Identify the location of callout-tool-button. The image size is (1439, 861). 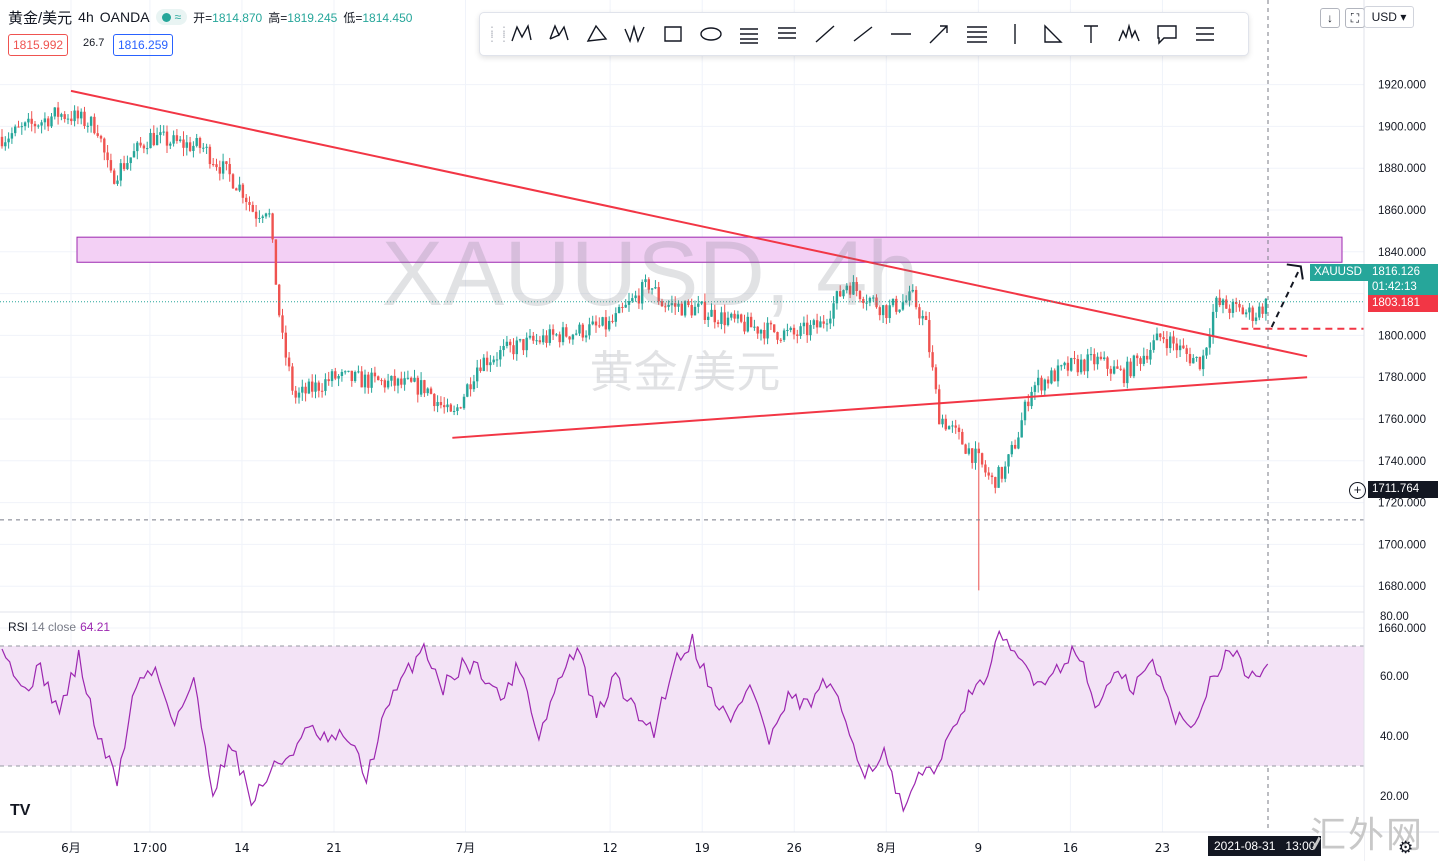
(1167, 34).